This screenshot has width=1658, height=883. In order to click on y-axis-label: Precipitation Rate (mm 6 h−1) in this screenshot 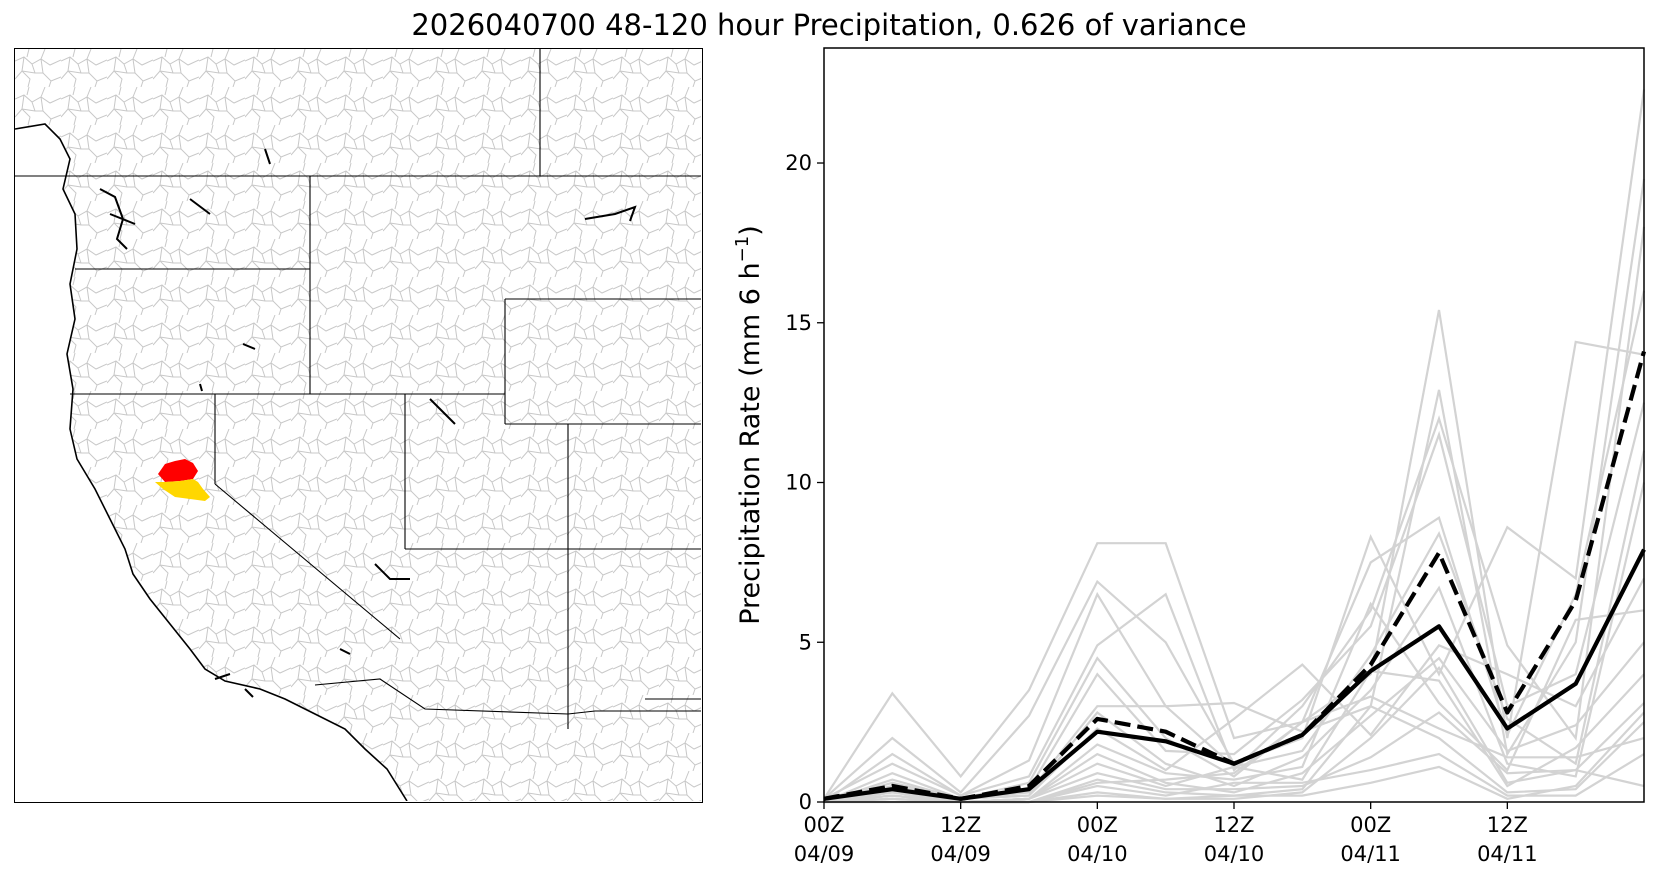, I will do `click(749, 425)`.